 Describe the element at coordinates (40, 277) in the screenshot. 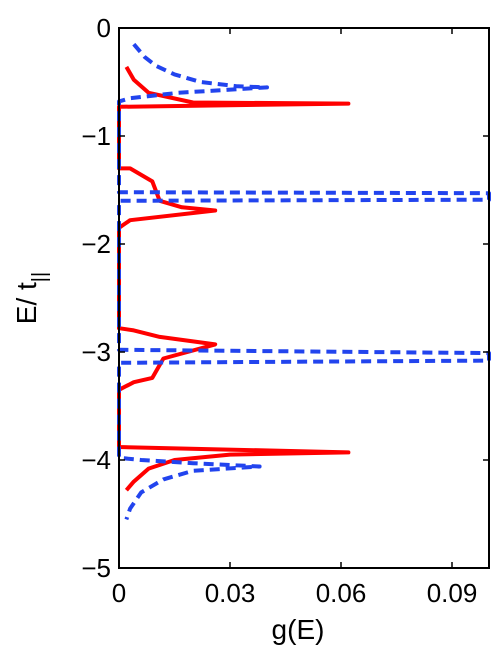

I see `y-axis-label-subscript: ||` at that location.